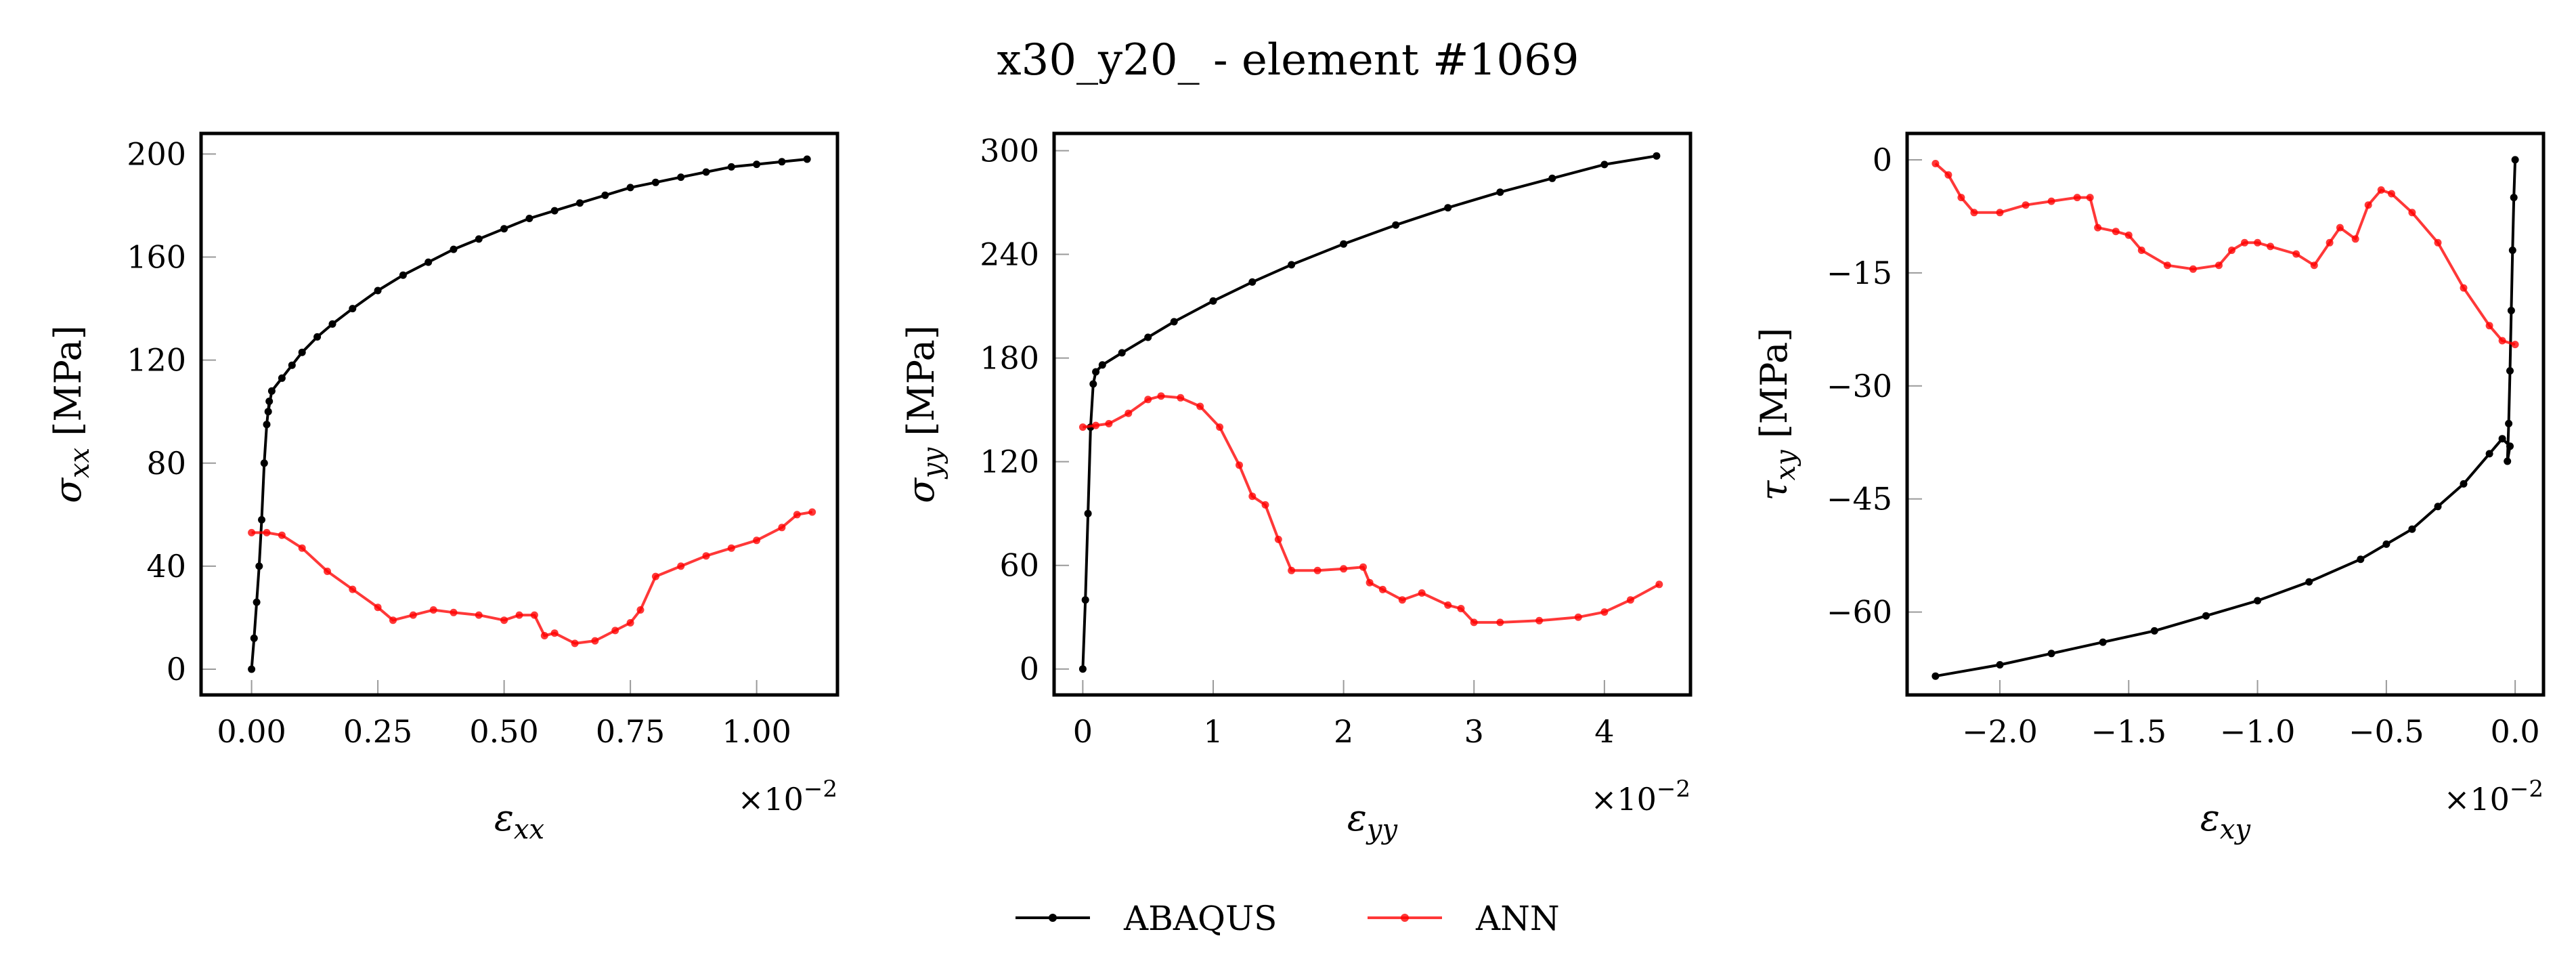 Image resolution: width=2576 pixels, height=974 pixels. Describe the element at coordinates (1009, 151) in the screenshot. I see `y-tick-label: 300` at that location.